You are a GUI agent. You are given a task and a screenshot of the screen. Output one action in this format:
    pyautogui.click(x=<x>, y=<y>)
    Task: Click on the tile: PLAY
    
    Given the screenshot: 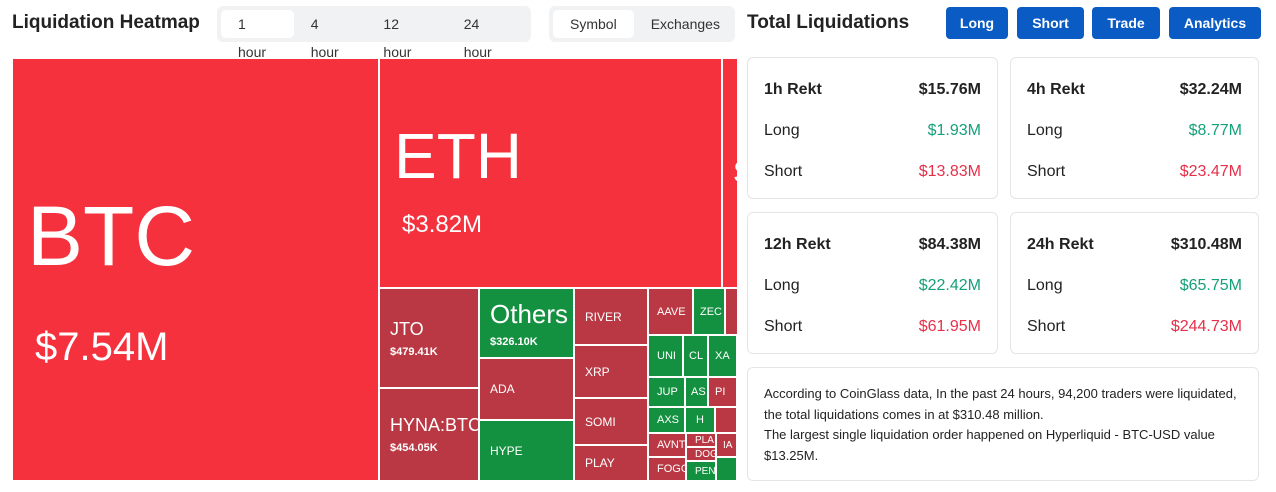 What is the action you would take?
    pyautogui.click(x=611, y=463)
    